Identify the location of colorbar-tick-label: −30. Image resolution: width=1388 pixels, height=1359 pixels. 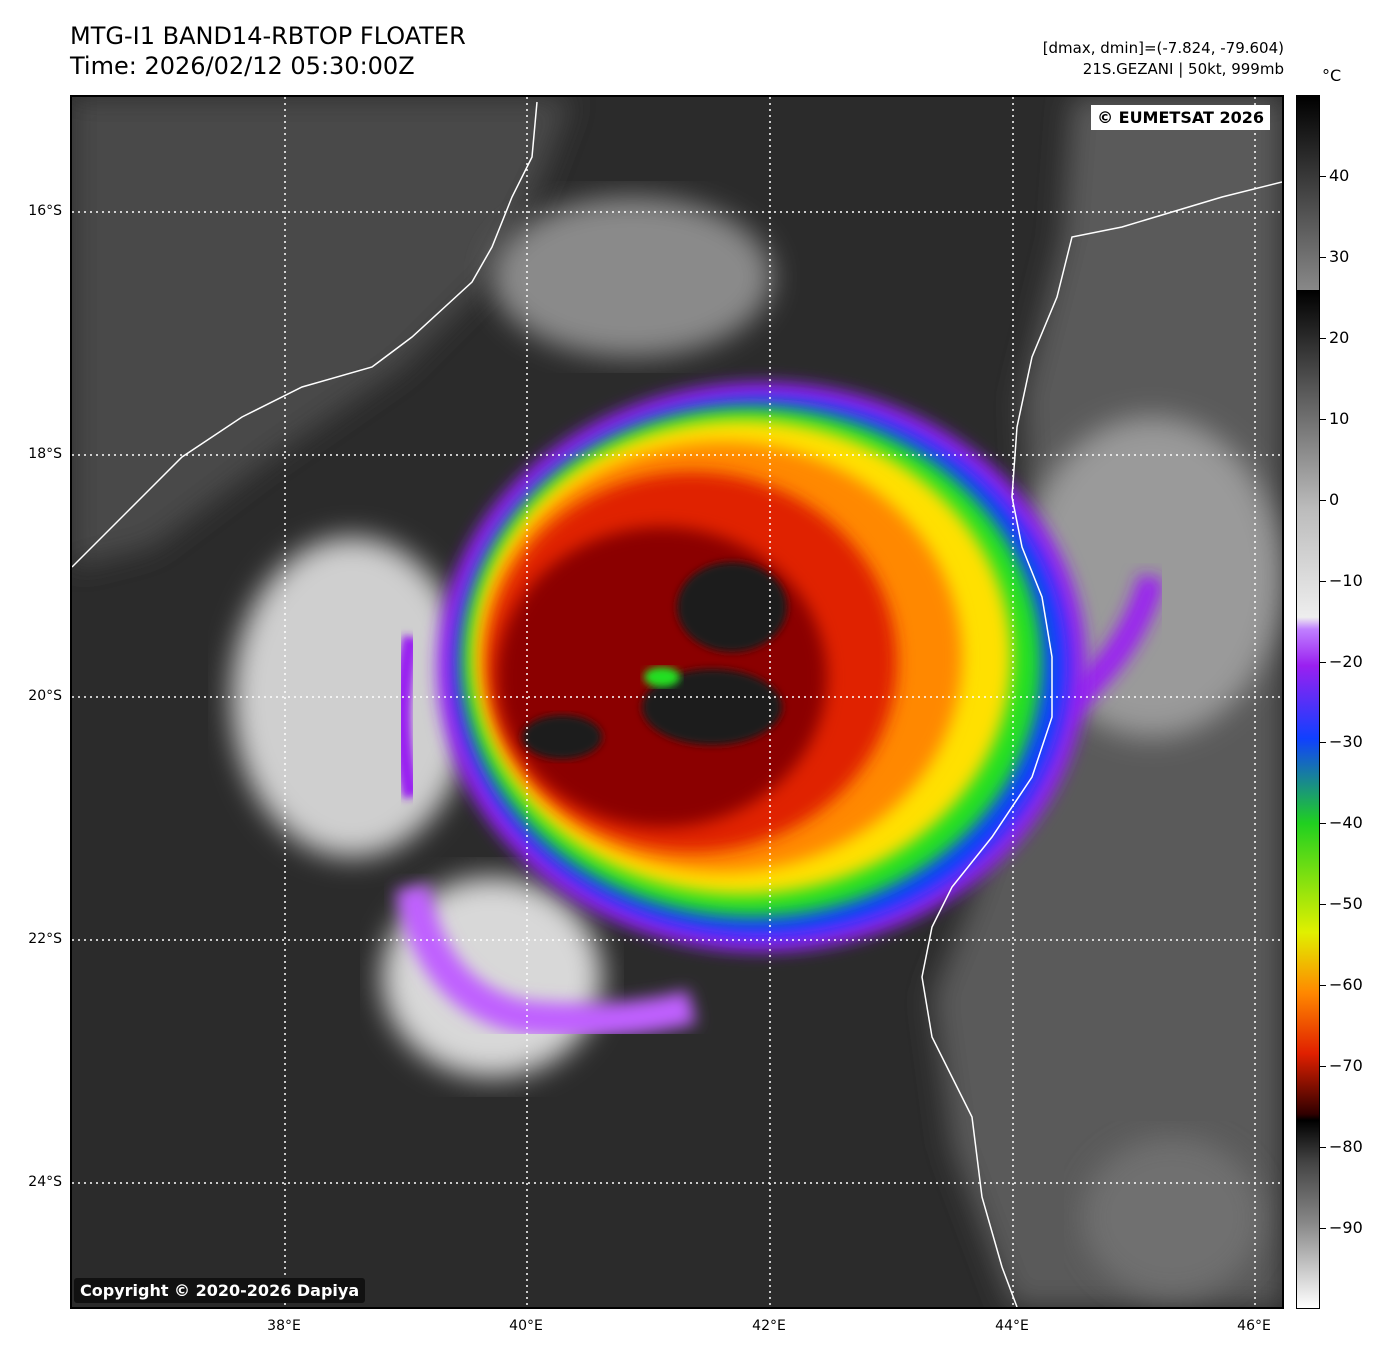
(1346, 742).